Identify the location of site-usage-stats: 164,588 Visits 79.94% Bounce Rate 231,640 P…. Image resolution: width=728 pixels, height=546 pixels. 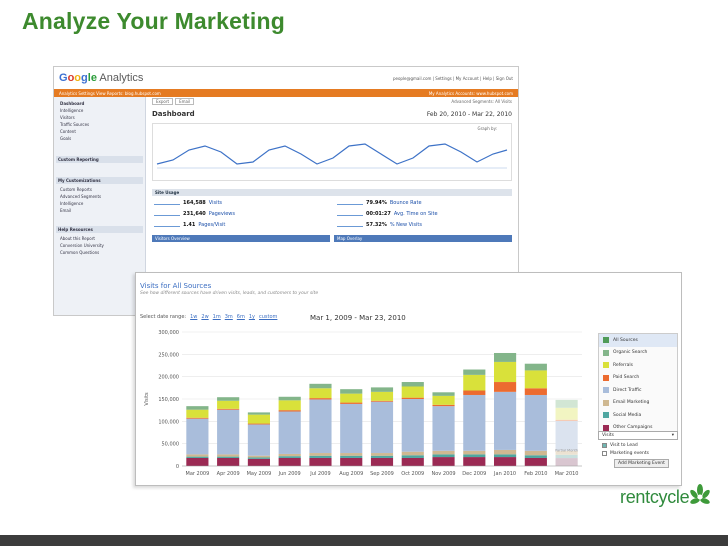
(332, 214).